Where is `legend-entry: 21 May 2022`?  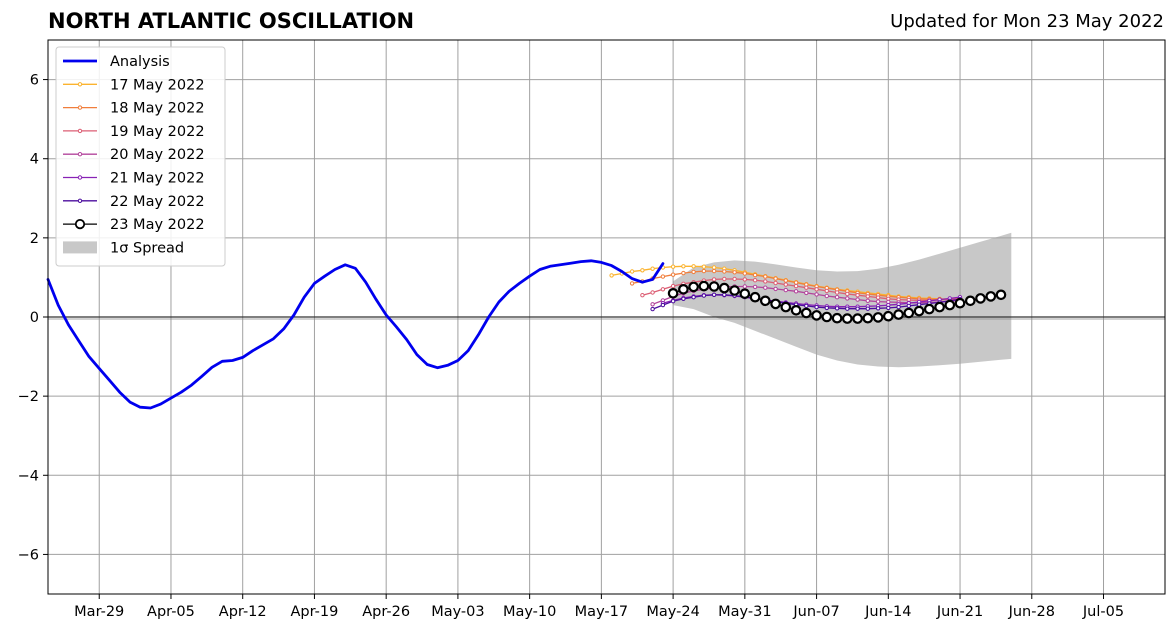
legend-entry: 21 May 2022 is located at coordinates (134, 179).